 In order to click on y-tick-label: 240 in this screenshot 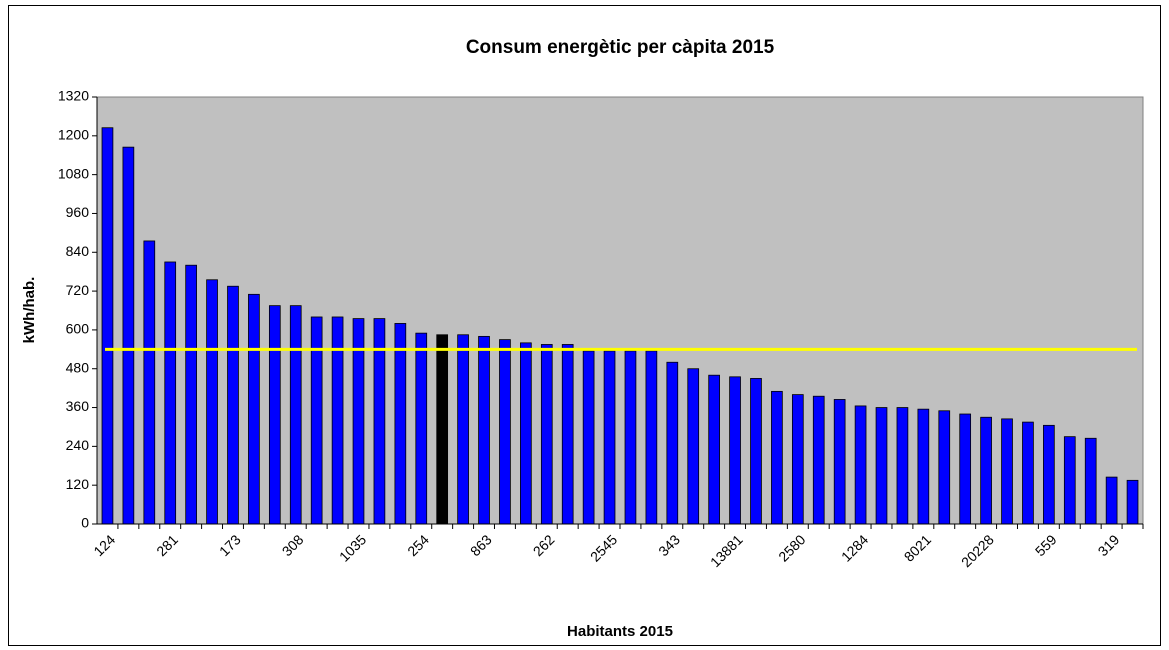, I will do `click(78, 445)`.